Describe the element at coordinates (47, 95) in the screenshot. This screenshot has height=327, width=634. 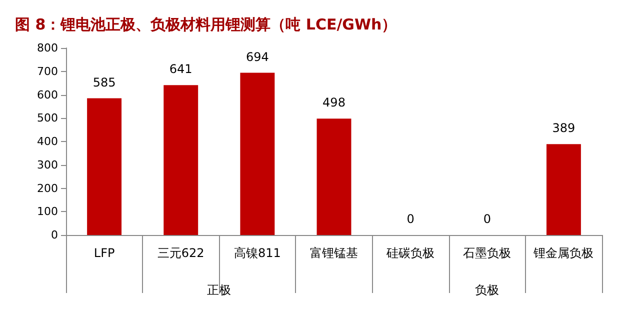
I see `y-tick-label: 600` at that location.